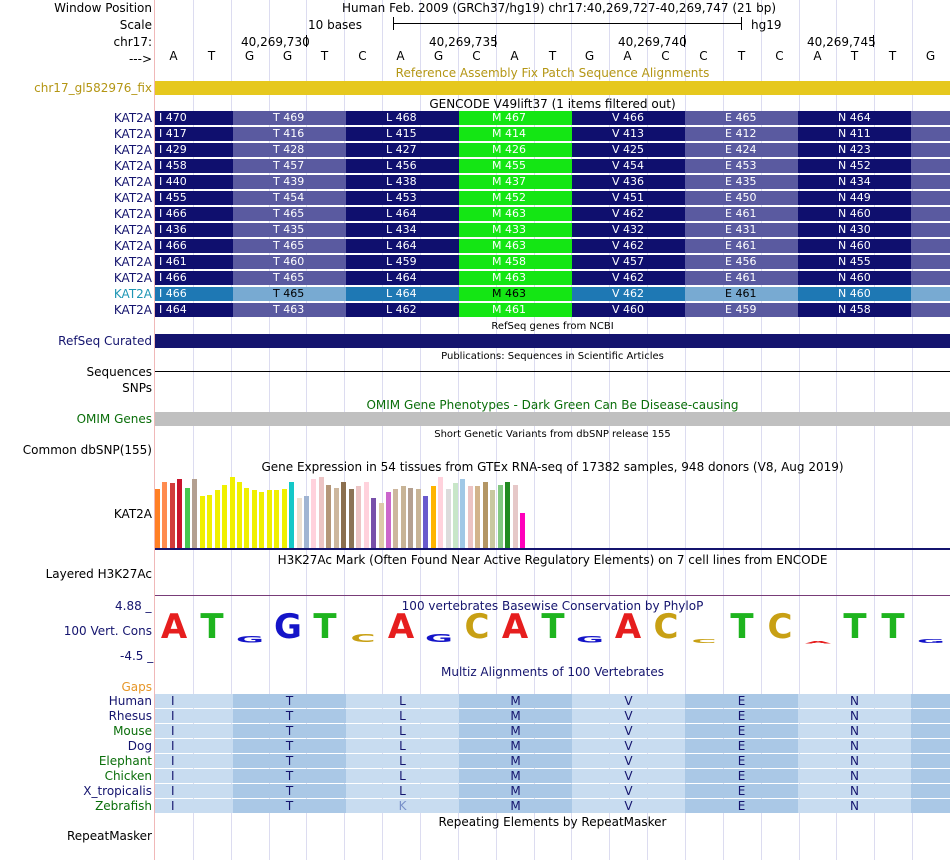 The height and width of the screenshot is (860, 950). I want to click on gencode-codon: T 416, so click(289, 134).